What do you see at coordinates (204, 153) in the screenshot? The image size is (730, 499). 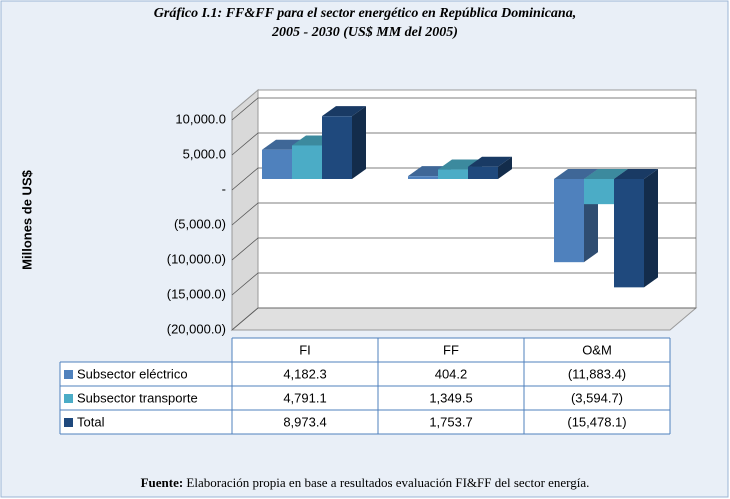 I see `y-tick-label: 5,000.0` at bounding box center [204, 153].